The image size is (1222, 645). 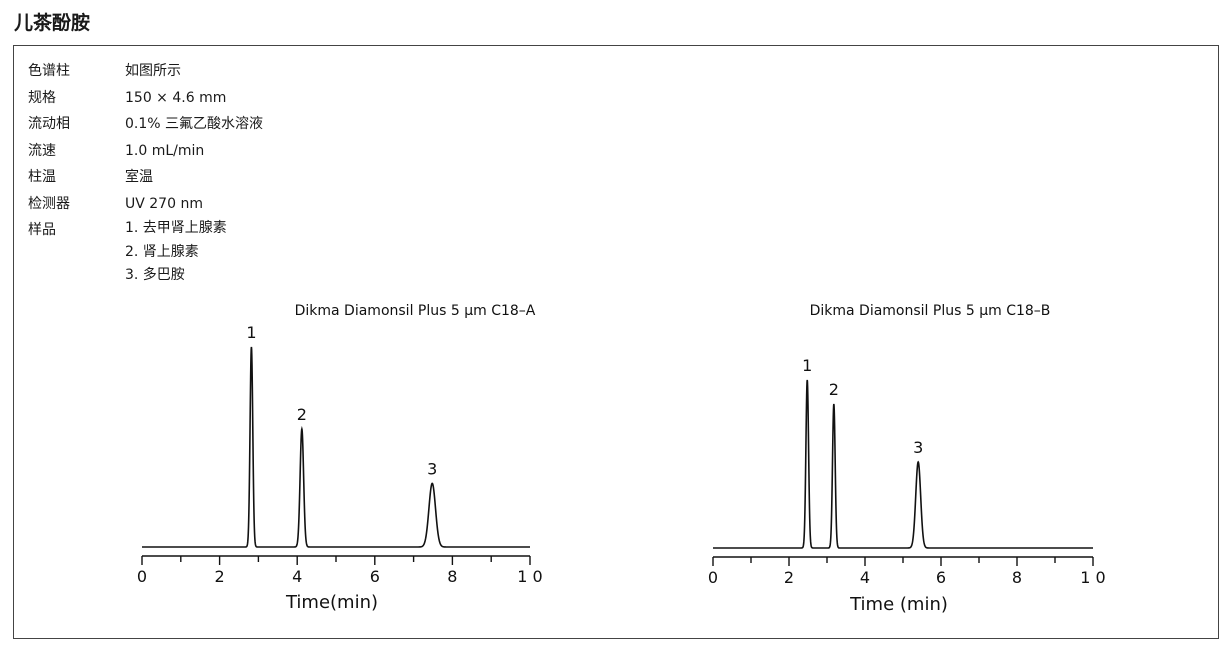 I want to click on condition-row: 规格 150 × 4.6 mm, so click(x=145, y=98).